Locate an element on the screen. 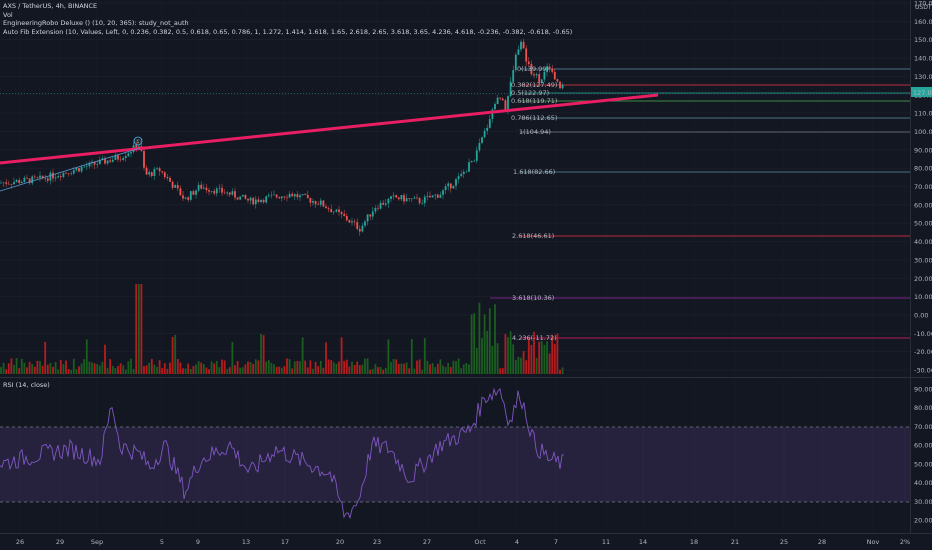 The image size is (932, 550). rsi-line is located at coordinates (282, 453).